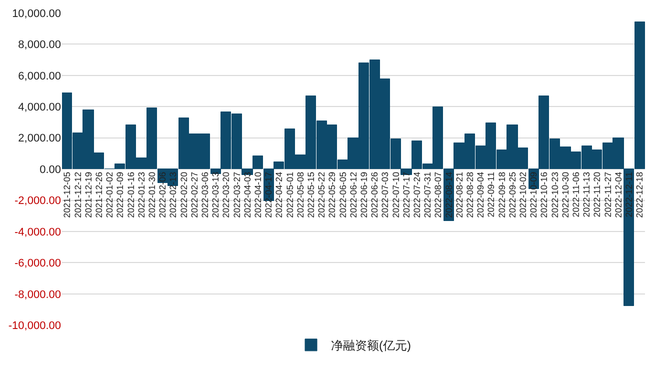  I want to click on x-tick-label: 2022-04-10, so click(258, 195).